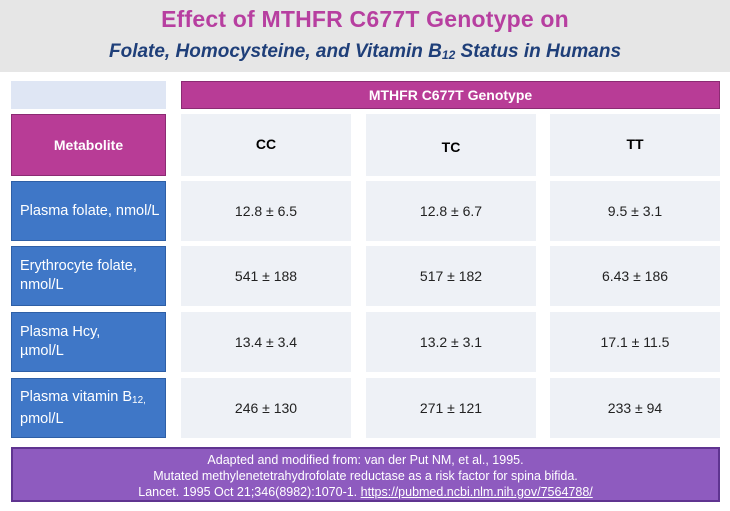 This screenshot has height=511, width=730. Describe the element at coordinates (266, 342) in the screenshot. I see `table-cell: 13.4 ± 3.4` at that location.